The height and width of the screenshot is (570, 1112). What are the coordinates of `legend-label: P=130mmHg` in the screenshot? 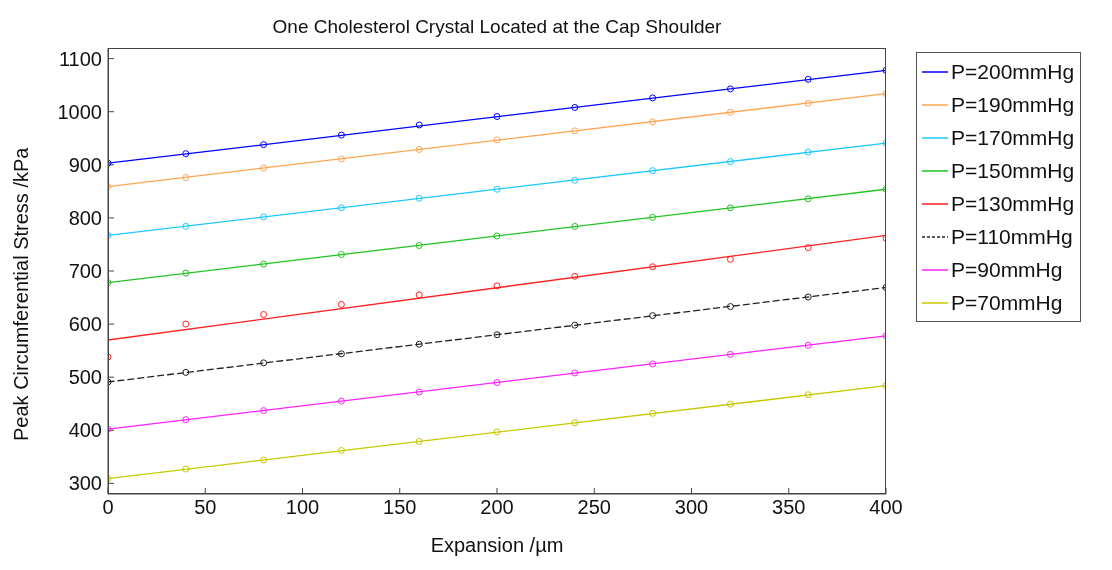 It's located at (1013, 203).